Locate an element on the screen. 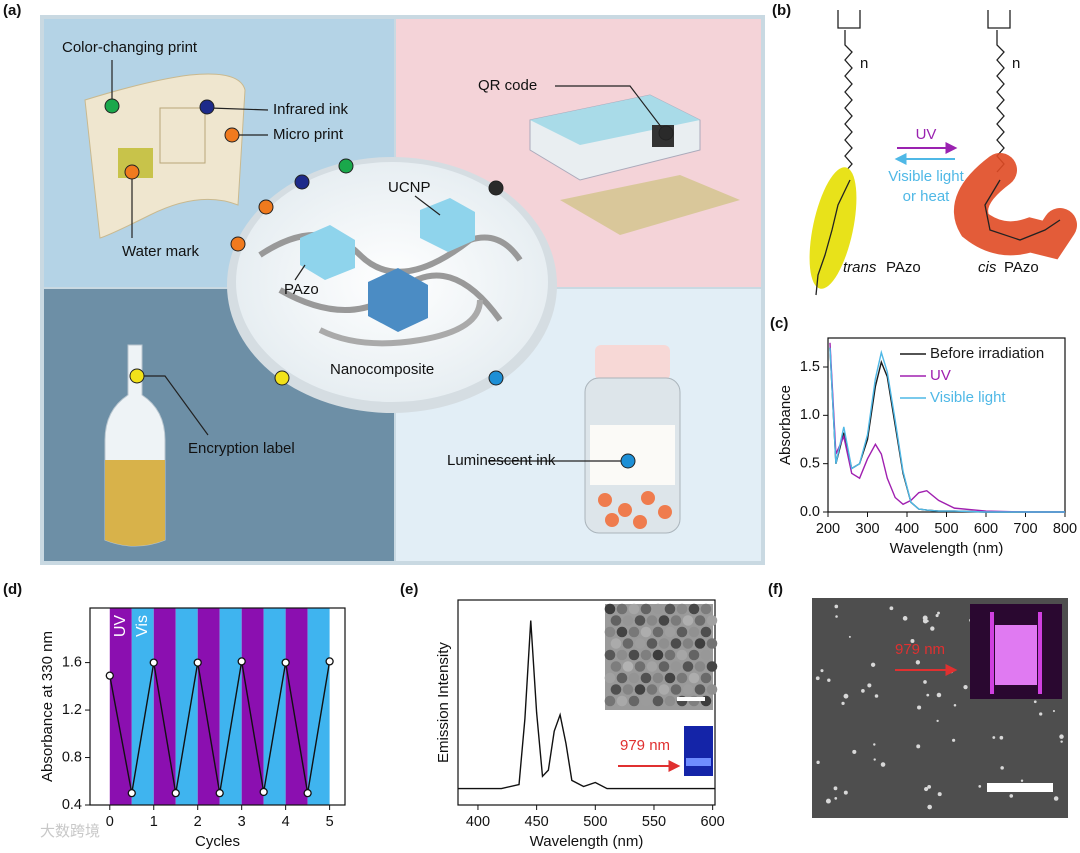 The image size is (1080, 853). banknote-detail is located at coordinates (182, 135).